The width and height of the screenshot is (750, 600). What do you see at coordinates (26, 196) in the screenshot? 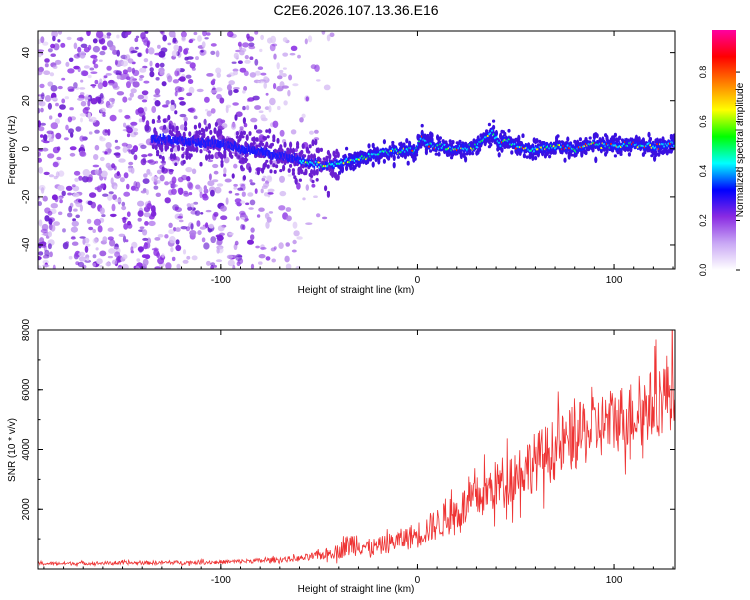
I see `y-tick-label: -20` at bounding box center [26, 196].